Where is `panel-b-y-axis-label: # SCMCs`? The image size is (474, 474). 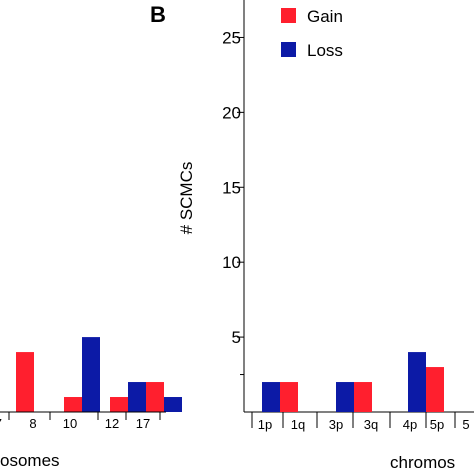
panel-b-y-axis-label: # SCMCs is located at coordinates (186, 198).